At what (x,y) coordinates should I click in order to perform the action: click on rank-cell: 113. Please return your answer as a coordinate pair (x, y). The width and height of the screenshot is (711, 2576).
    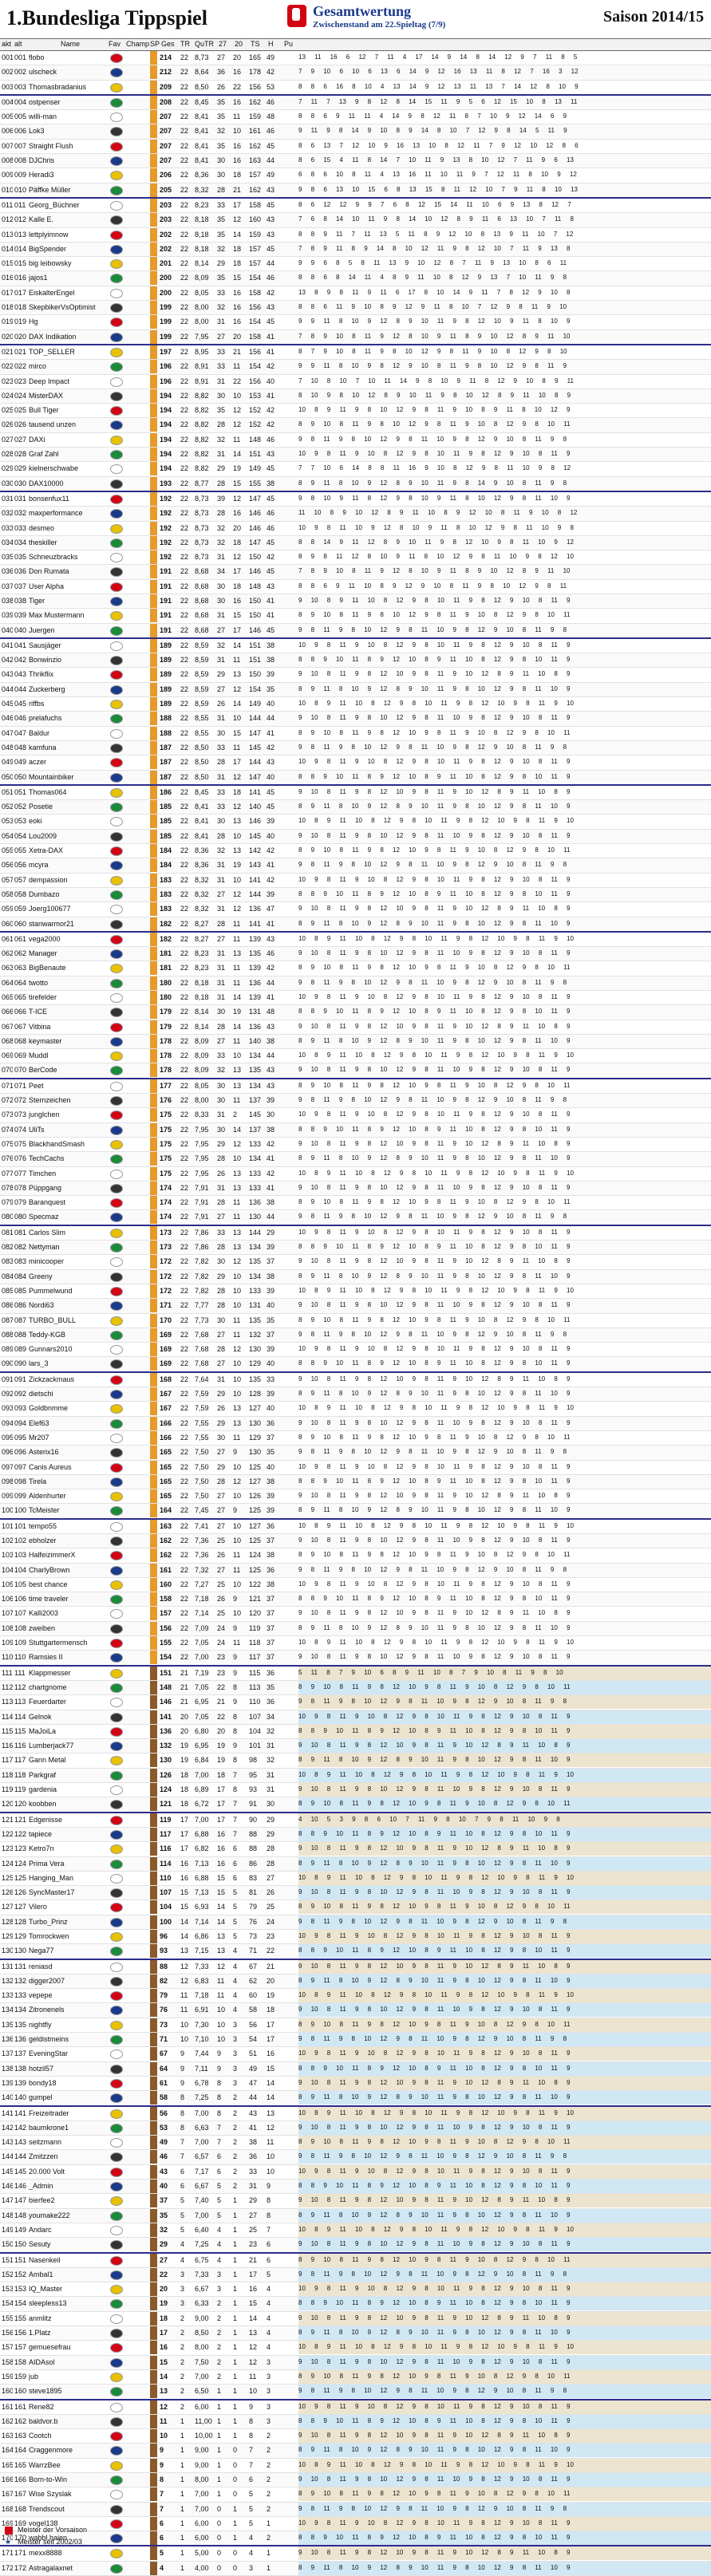
    Looking at the image, I should click on (7, 1702).